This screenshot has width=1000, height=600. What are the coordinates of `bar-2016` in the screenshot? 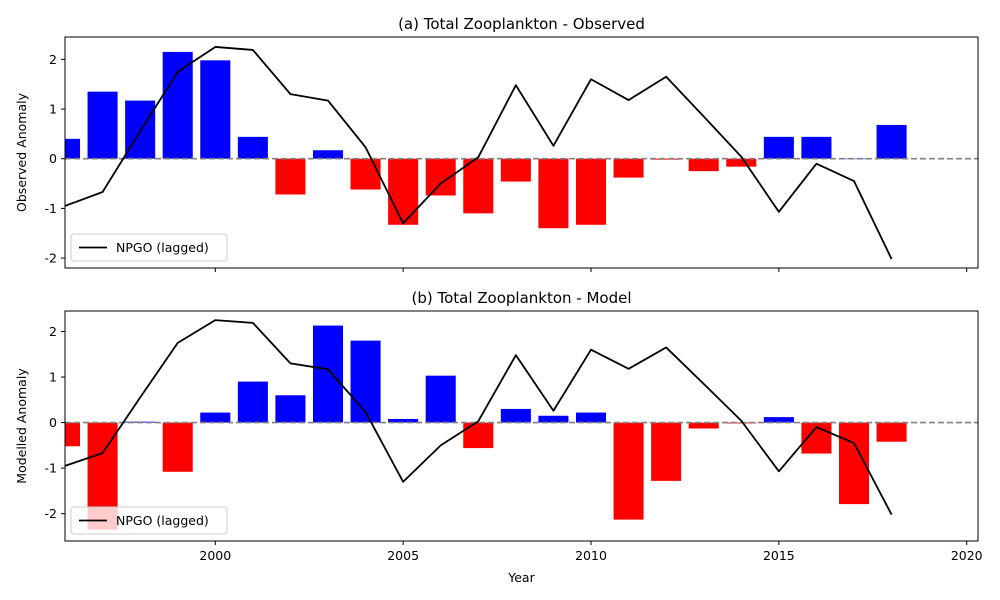 It's located at (816, 147).